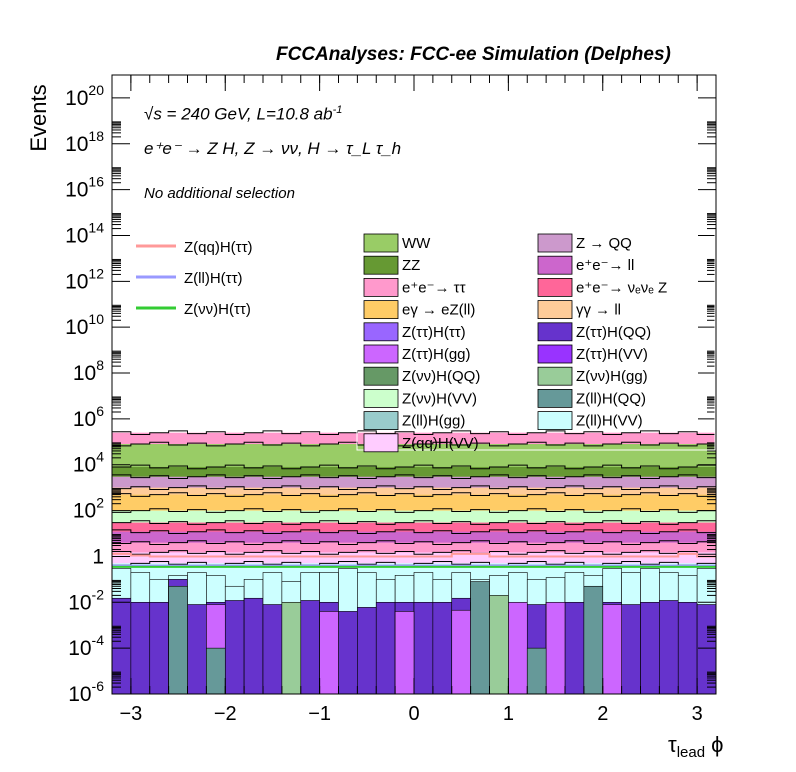  I want to click on y-tick-label: 10¹², so click(84, 279).